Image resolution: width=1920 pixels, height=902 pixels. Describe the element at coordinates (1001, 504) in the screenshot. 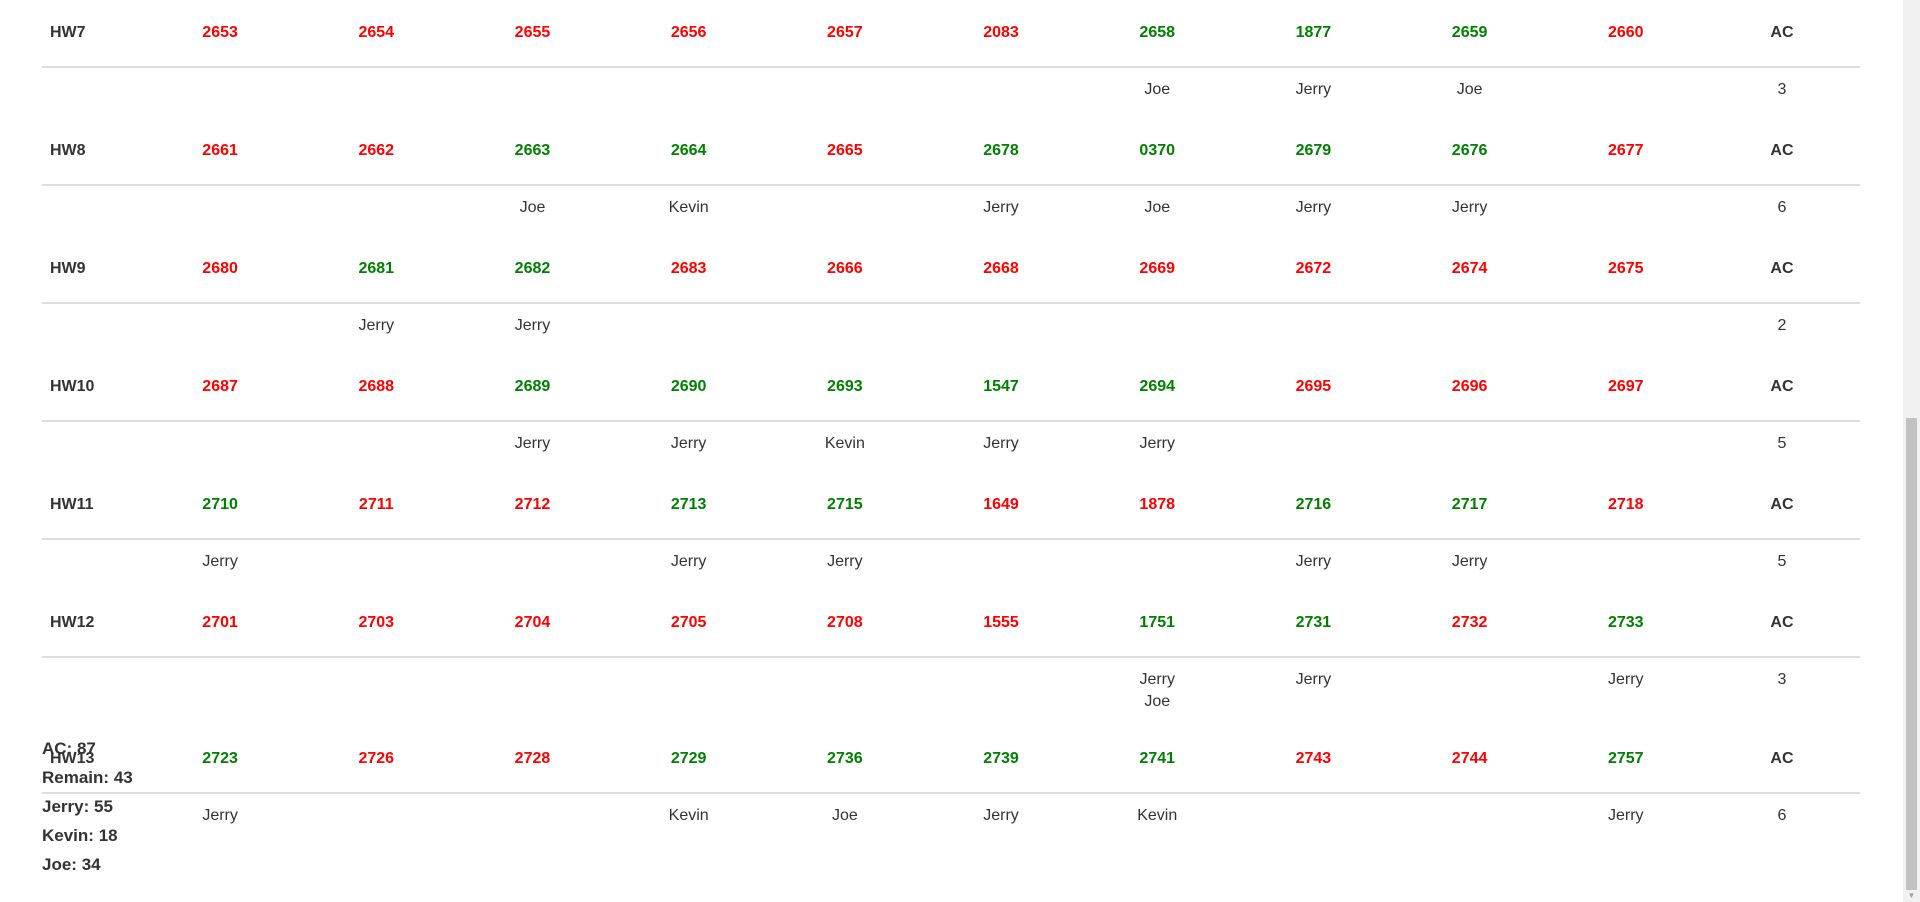

I see `problem-id: 1649` at that location.